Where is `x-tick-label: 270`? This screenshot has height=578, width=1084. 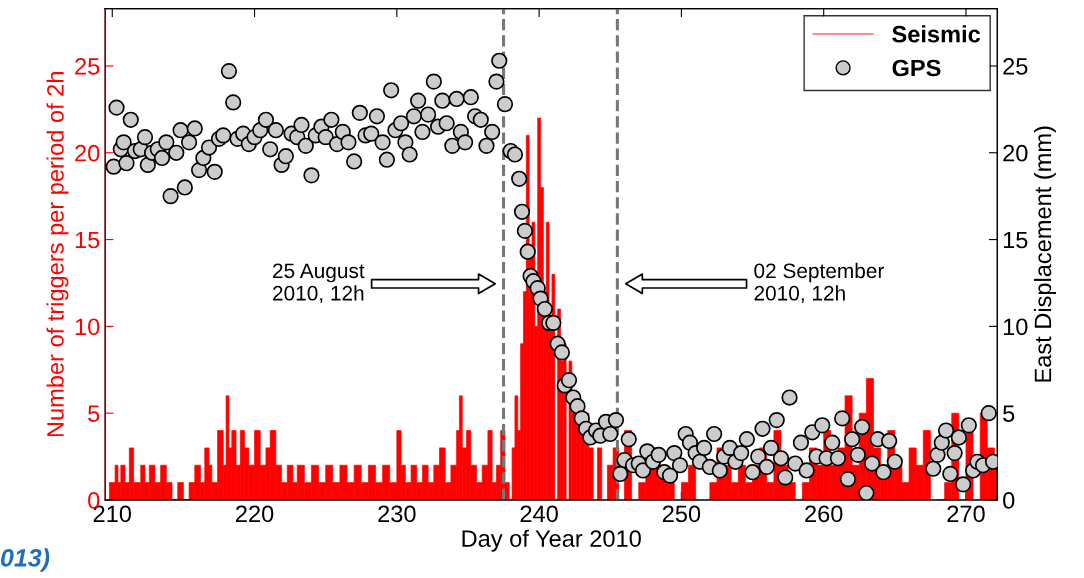 x-tick-label: 270 is located at coordinates (966, 514).